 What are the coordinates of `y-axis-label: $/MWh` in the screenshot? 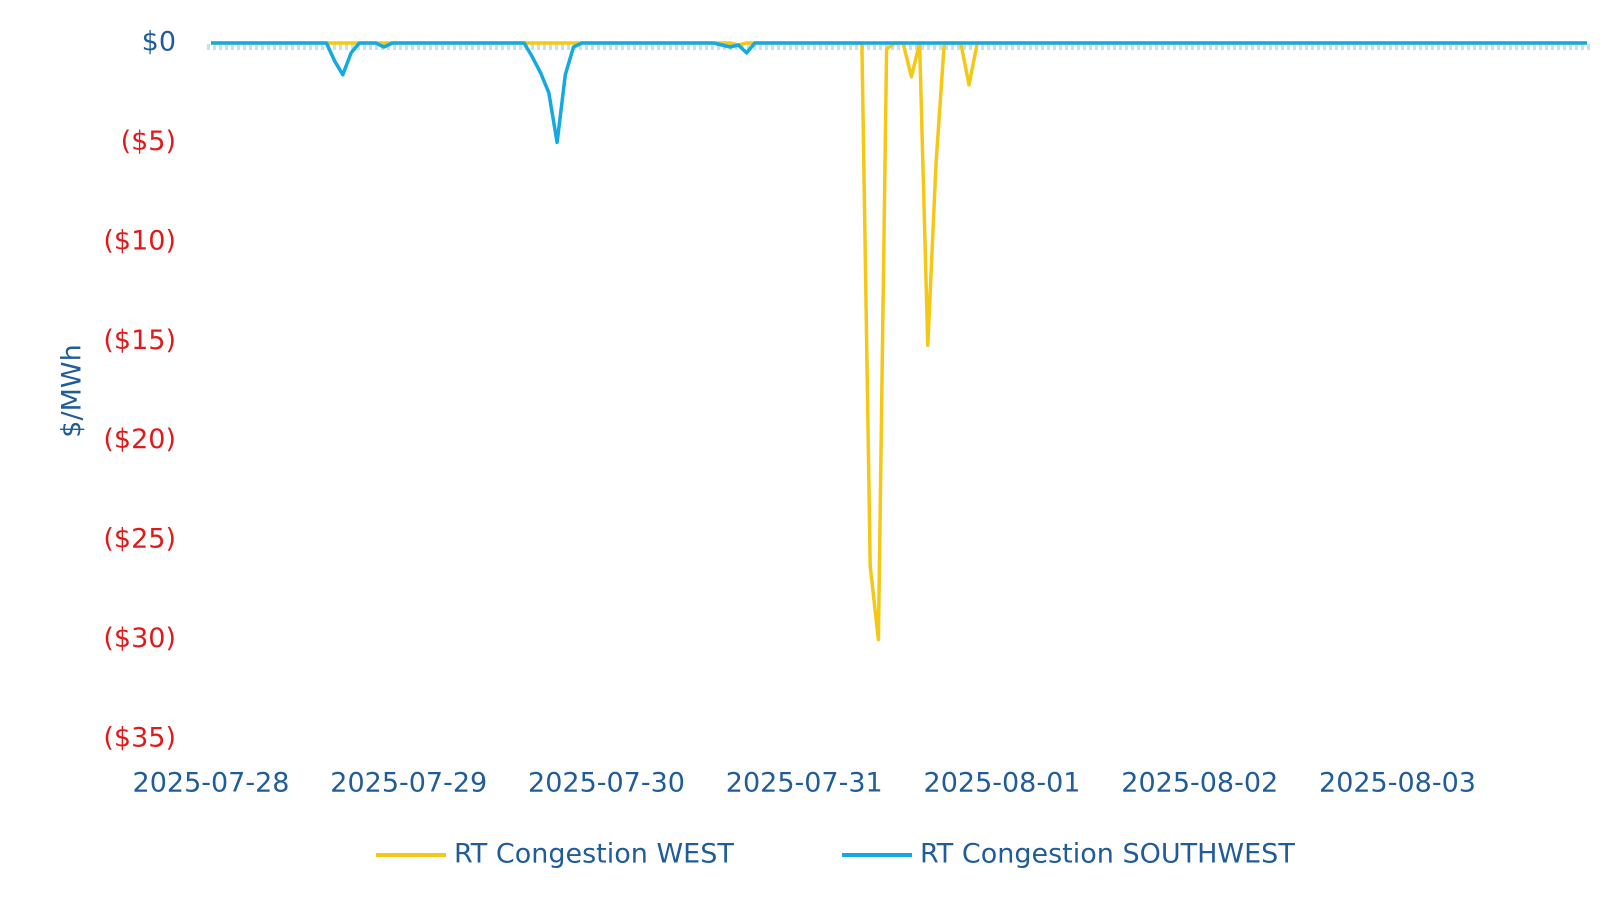 It's located at (72, 390).